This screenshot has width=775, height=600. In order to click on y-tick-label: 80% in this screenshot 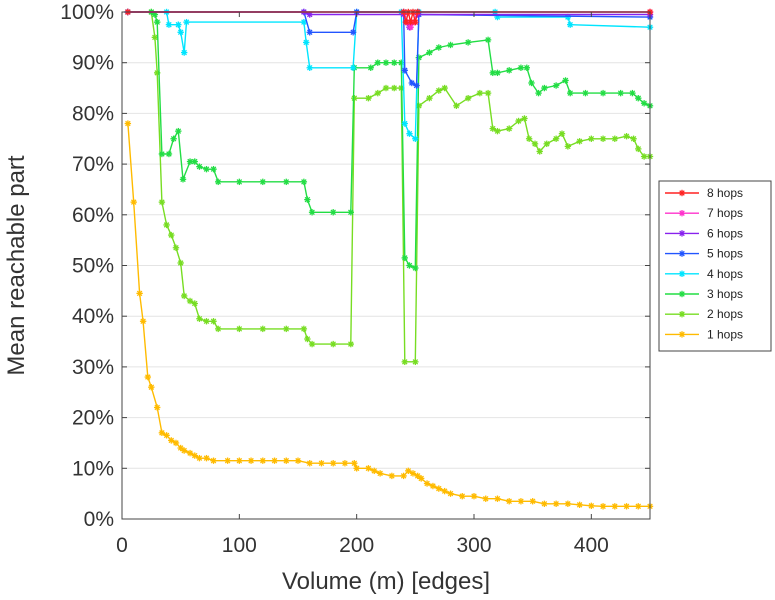, I will do `click(93, 113)`.